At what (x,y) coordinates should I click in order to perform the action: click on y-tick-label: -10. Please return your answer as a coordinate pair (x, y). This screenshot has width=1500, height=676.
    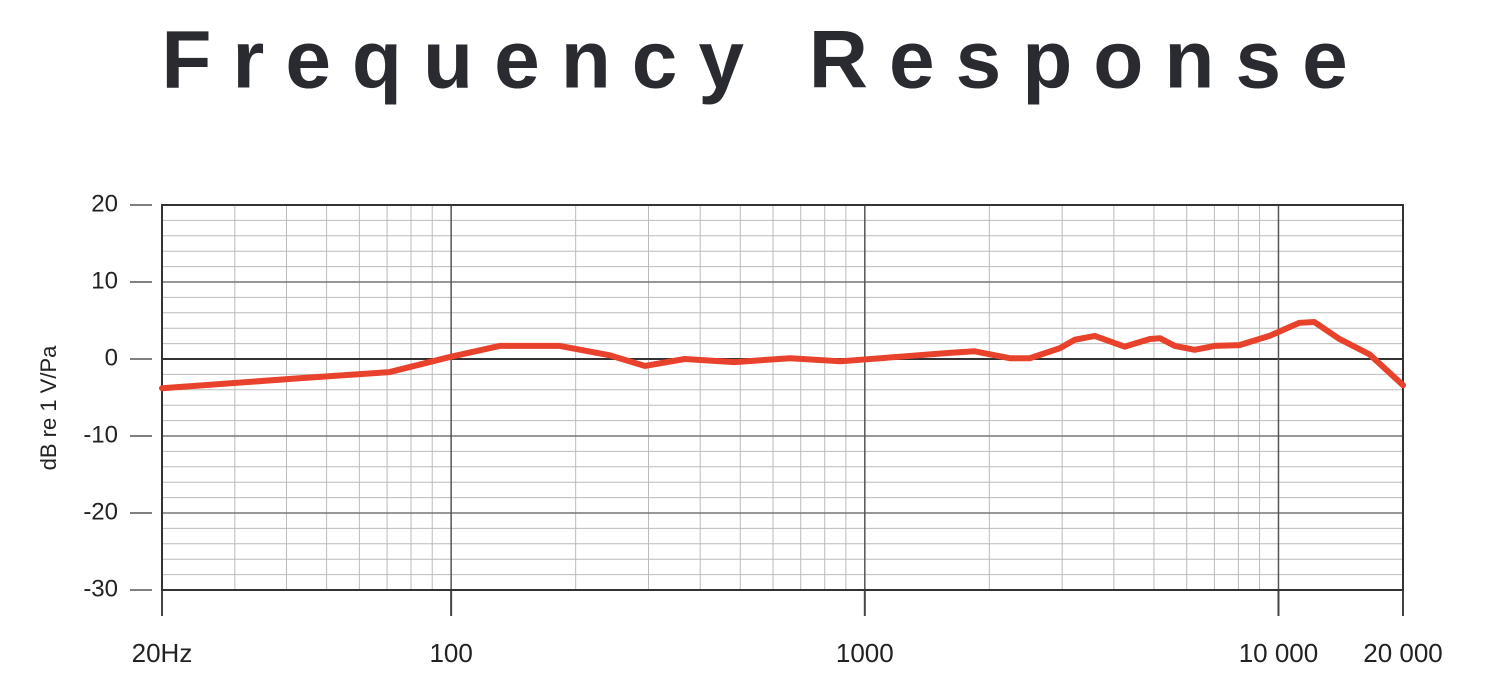
    Looking at the image, I should click on (100, 434).